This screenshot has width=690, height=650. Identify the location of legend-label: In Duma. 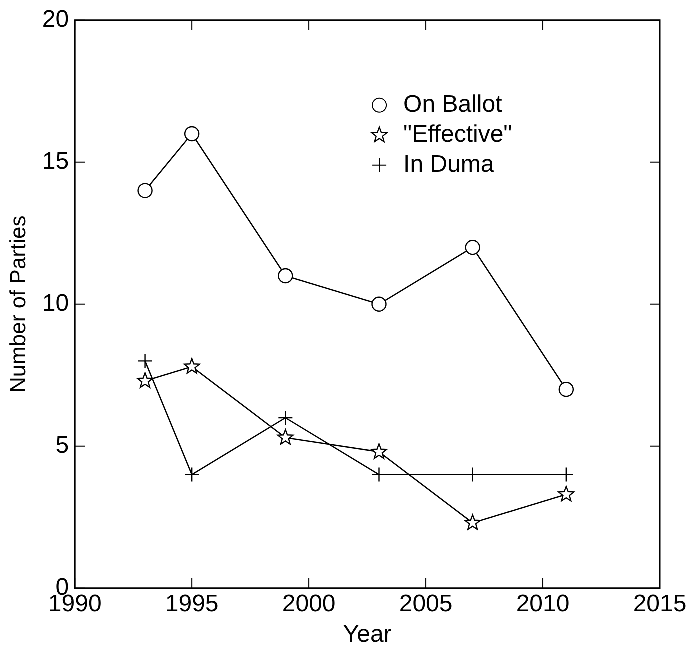
(449, 164).